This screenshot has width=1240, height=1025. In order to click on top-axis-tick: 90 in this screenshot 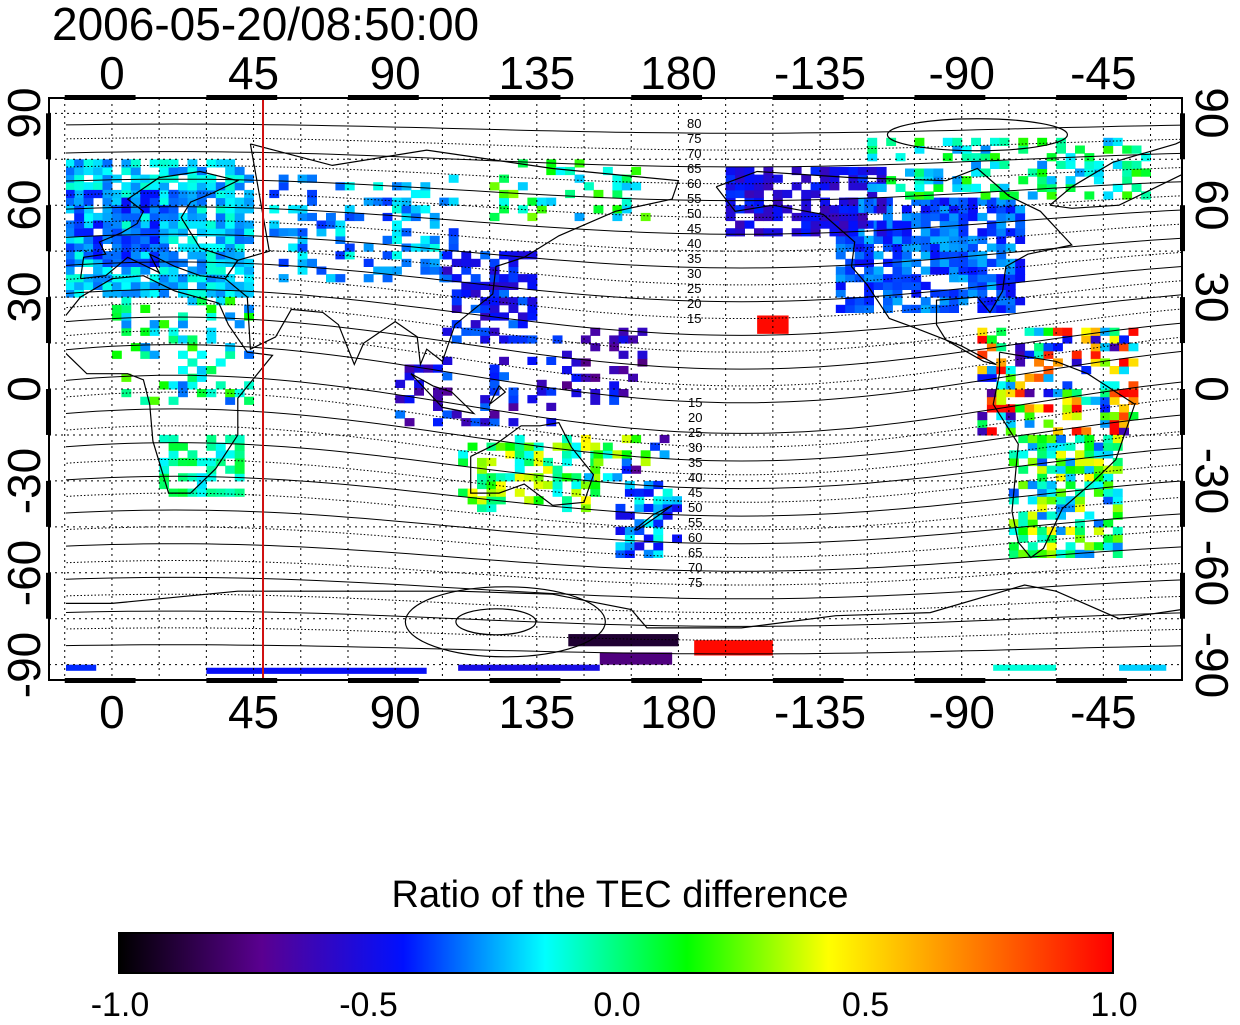, I will do `click(395, 73)`.